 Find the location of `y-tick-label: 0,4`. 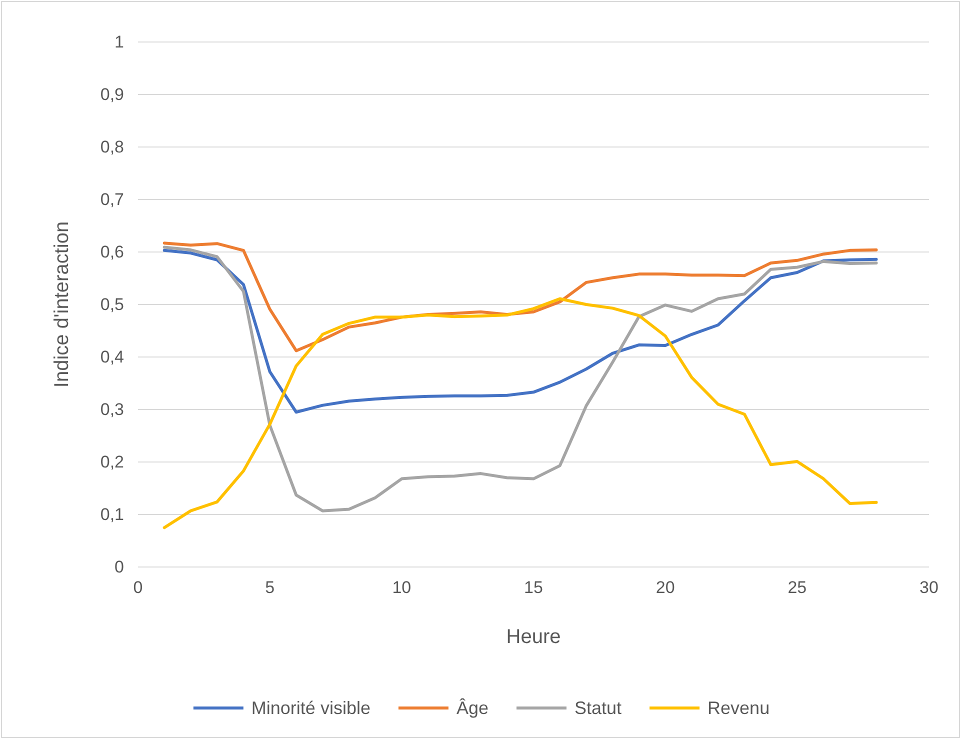

y-tick-label: 0,4 is located at coordinates (112, 356).